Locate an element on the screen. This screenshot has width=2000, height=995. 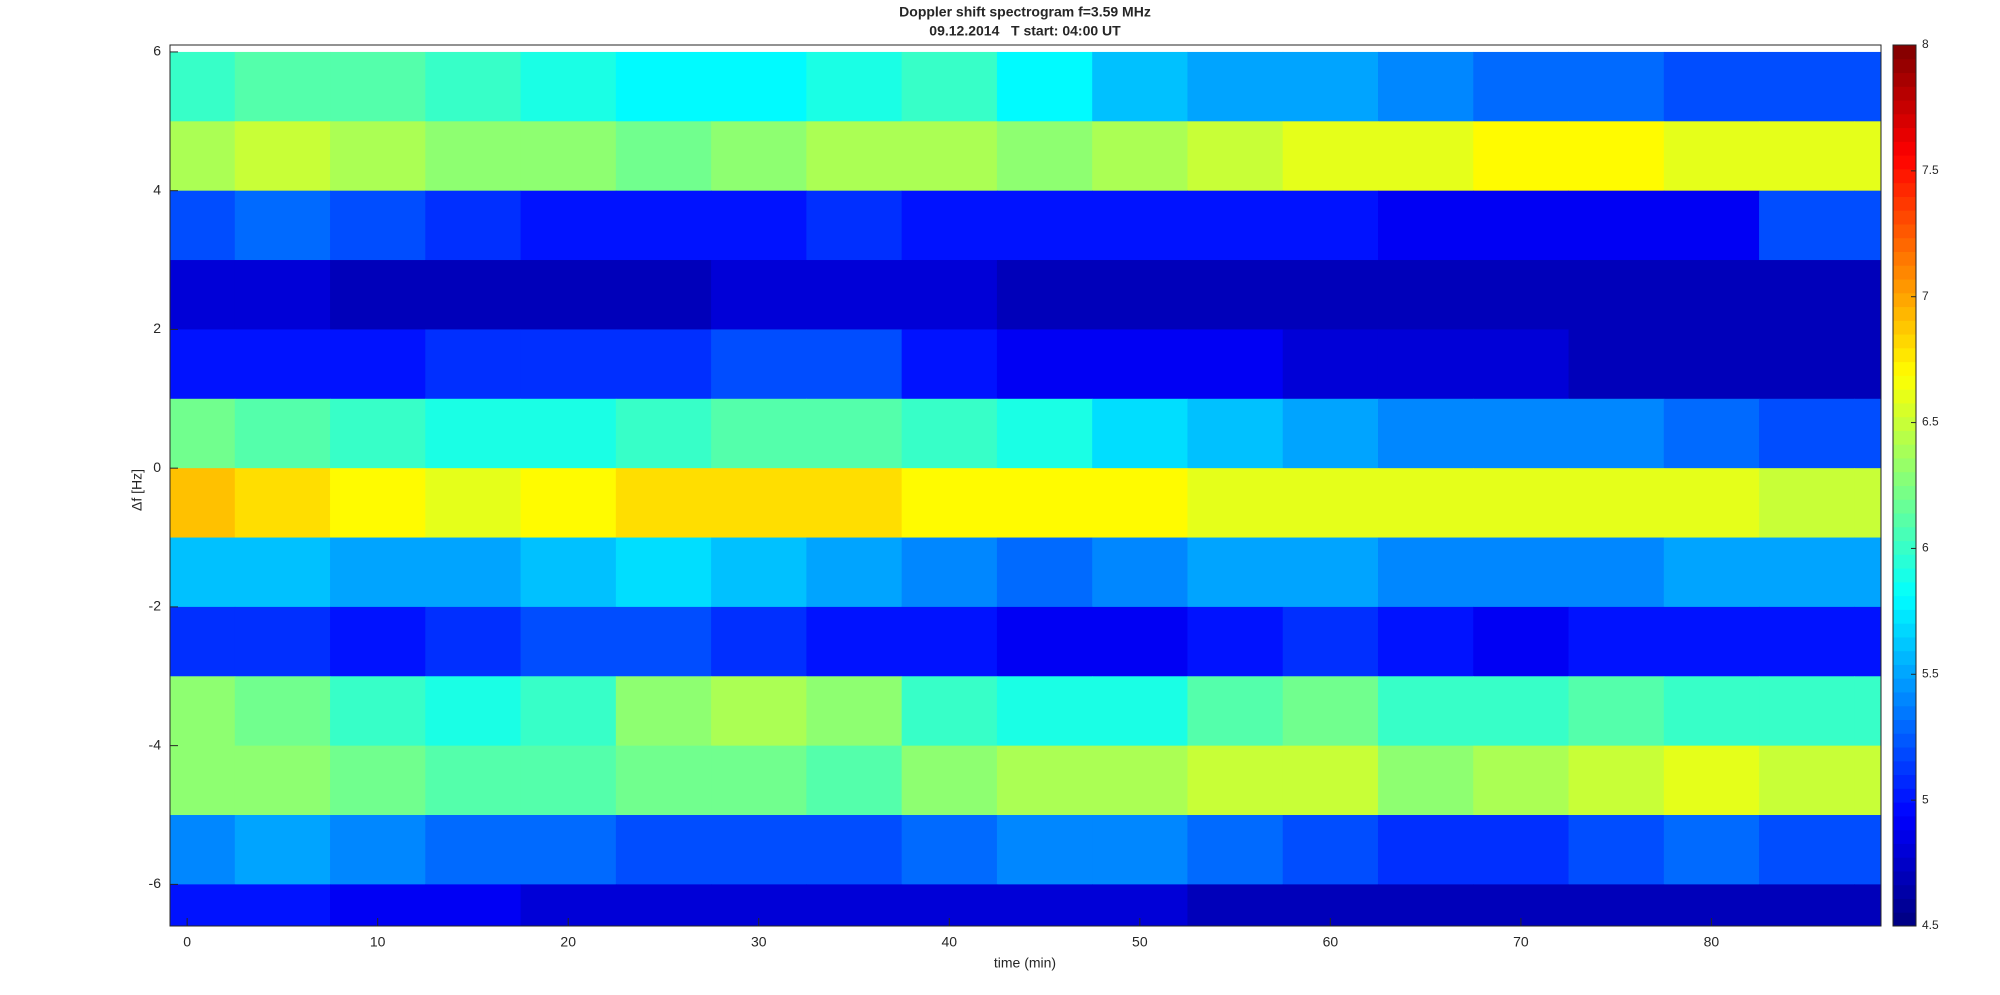
colorbar-tick-label: 8 is located at coordinates (1925, 44).